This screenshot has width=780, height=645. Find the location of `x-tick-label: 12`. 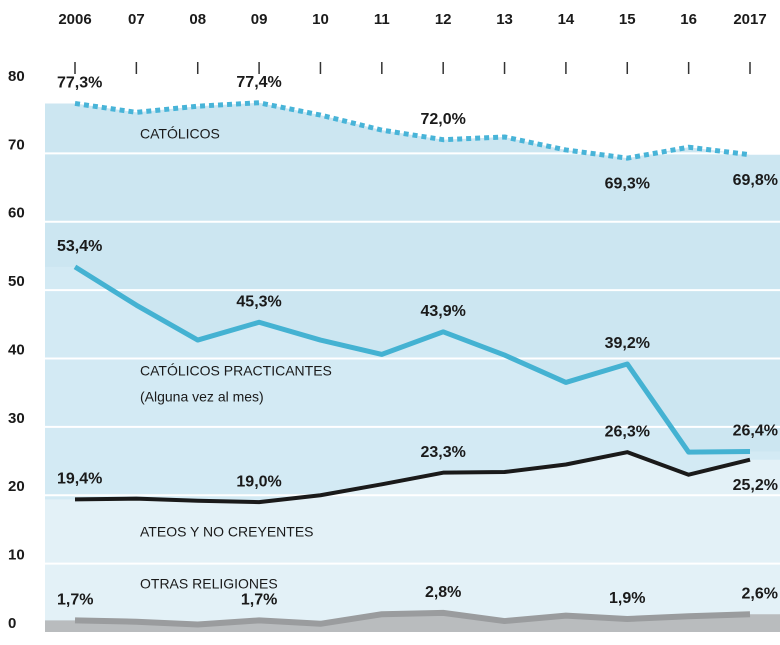

x-tick-label: 12 is located at coordinates (443, 19).